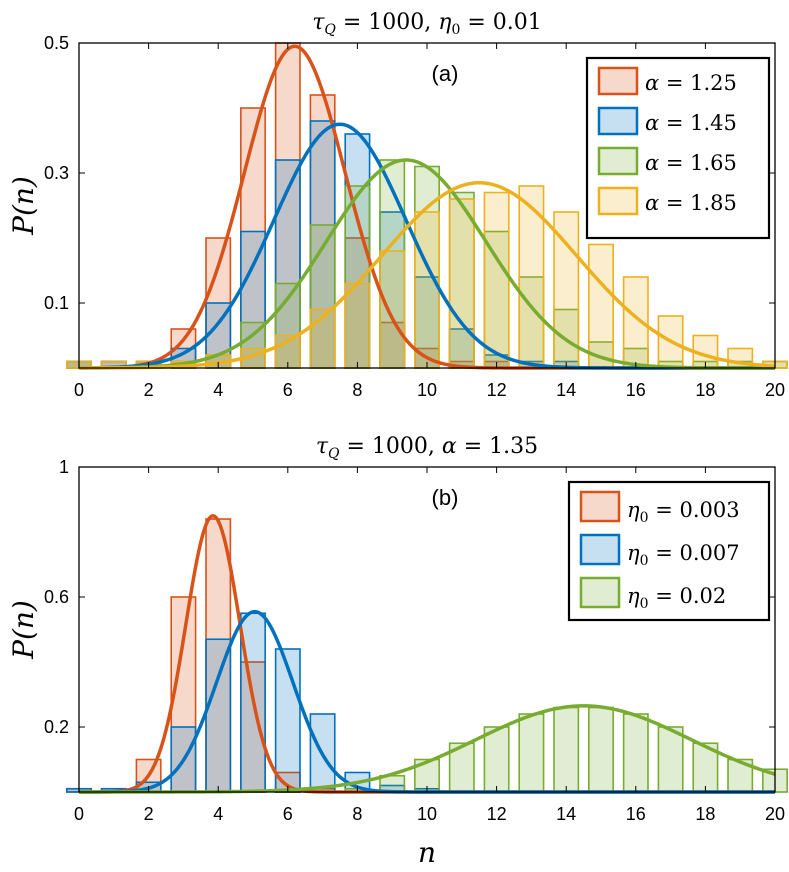 The image size is (789, 872). I want to click on panel-label: (a), so click(445, 73).